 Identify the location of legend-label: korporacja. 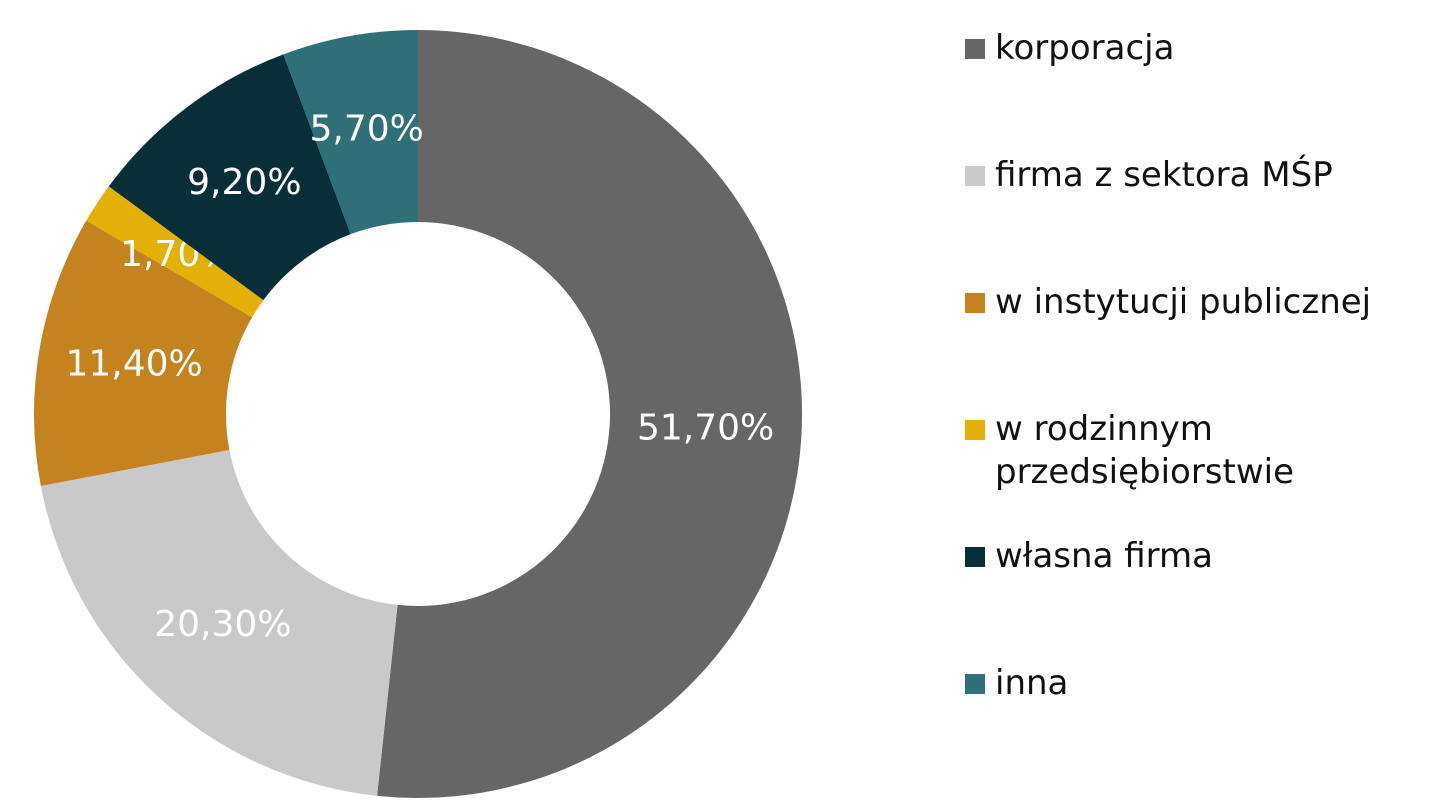
(1085, 48).